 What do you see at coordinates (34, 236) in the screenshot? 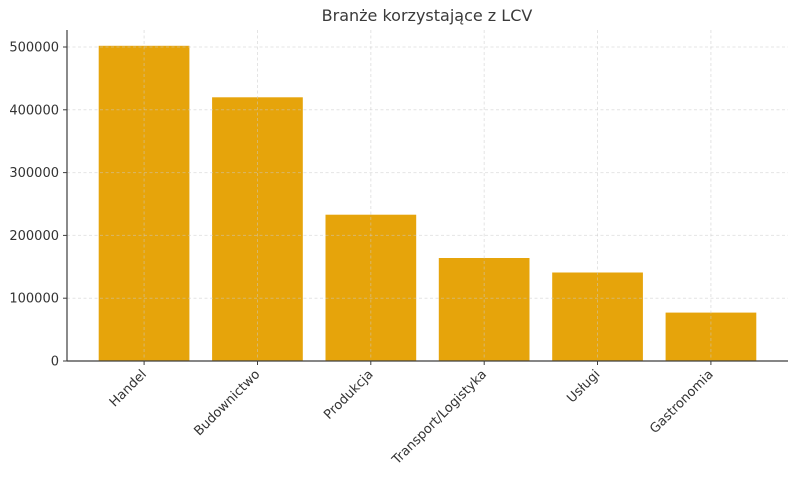
I see `y-tick-label-2: 200000` at bounding box center [34, 236].